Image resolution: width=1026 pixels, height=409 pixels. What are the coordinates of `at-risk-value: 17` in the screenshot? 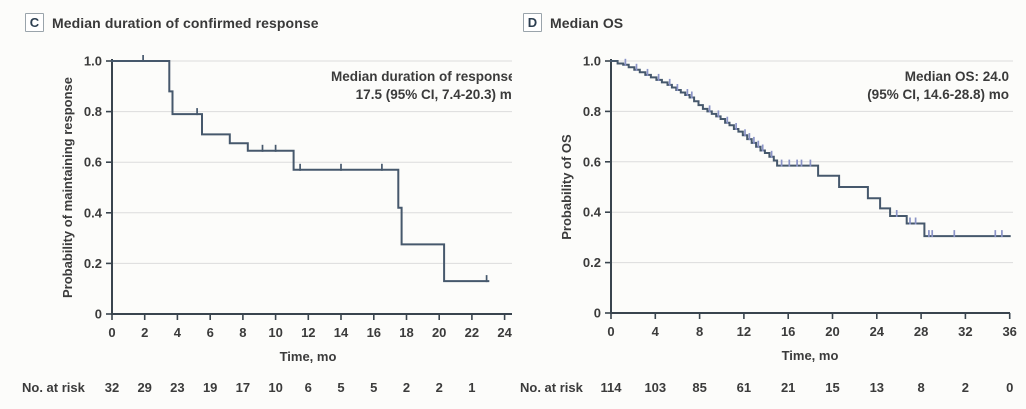 It's located at (243, 387).